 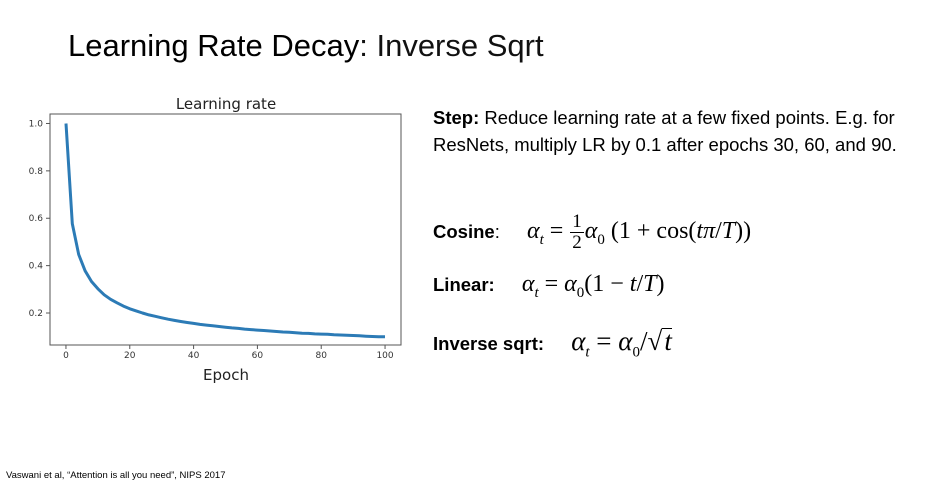 I want to click on title-sub: : Inverse Sqrt, so click(x=451, y=45).